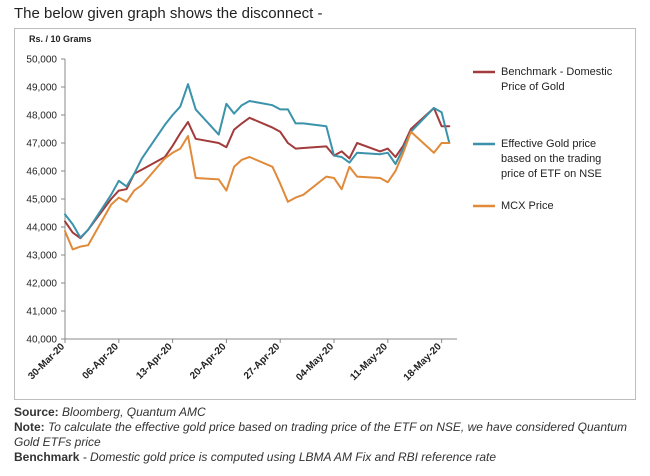 The width and height of the screenshot is (650, 476). I want to click on y-tick-label: 47,000, so click(41, 144).